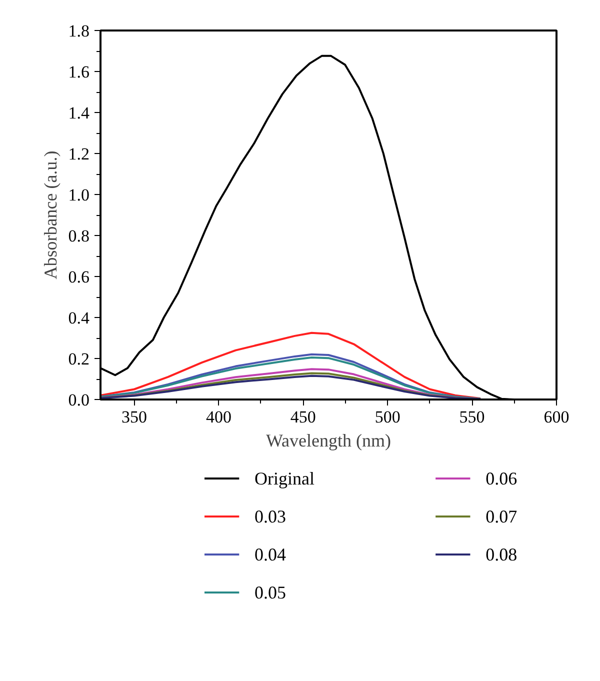 This screenshot has width=600, height=681. What do you see at coordinates (270, 592) in the screenshot?
I see `legend-label: 0.05` at bounding box center [270, 592].